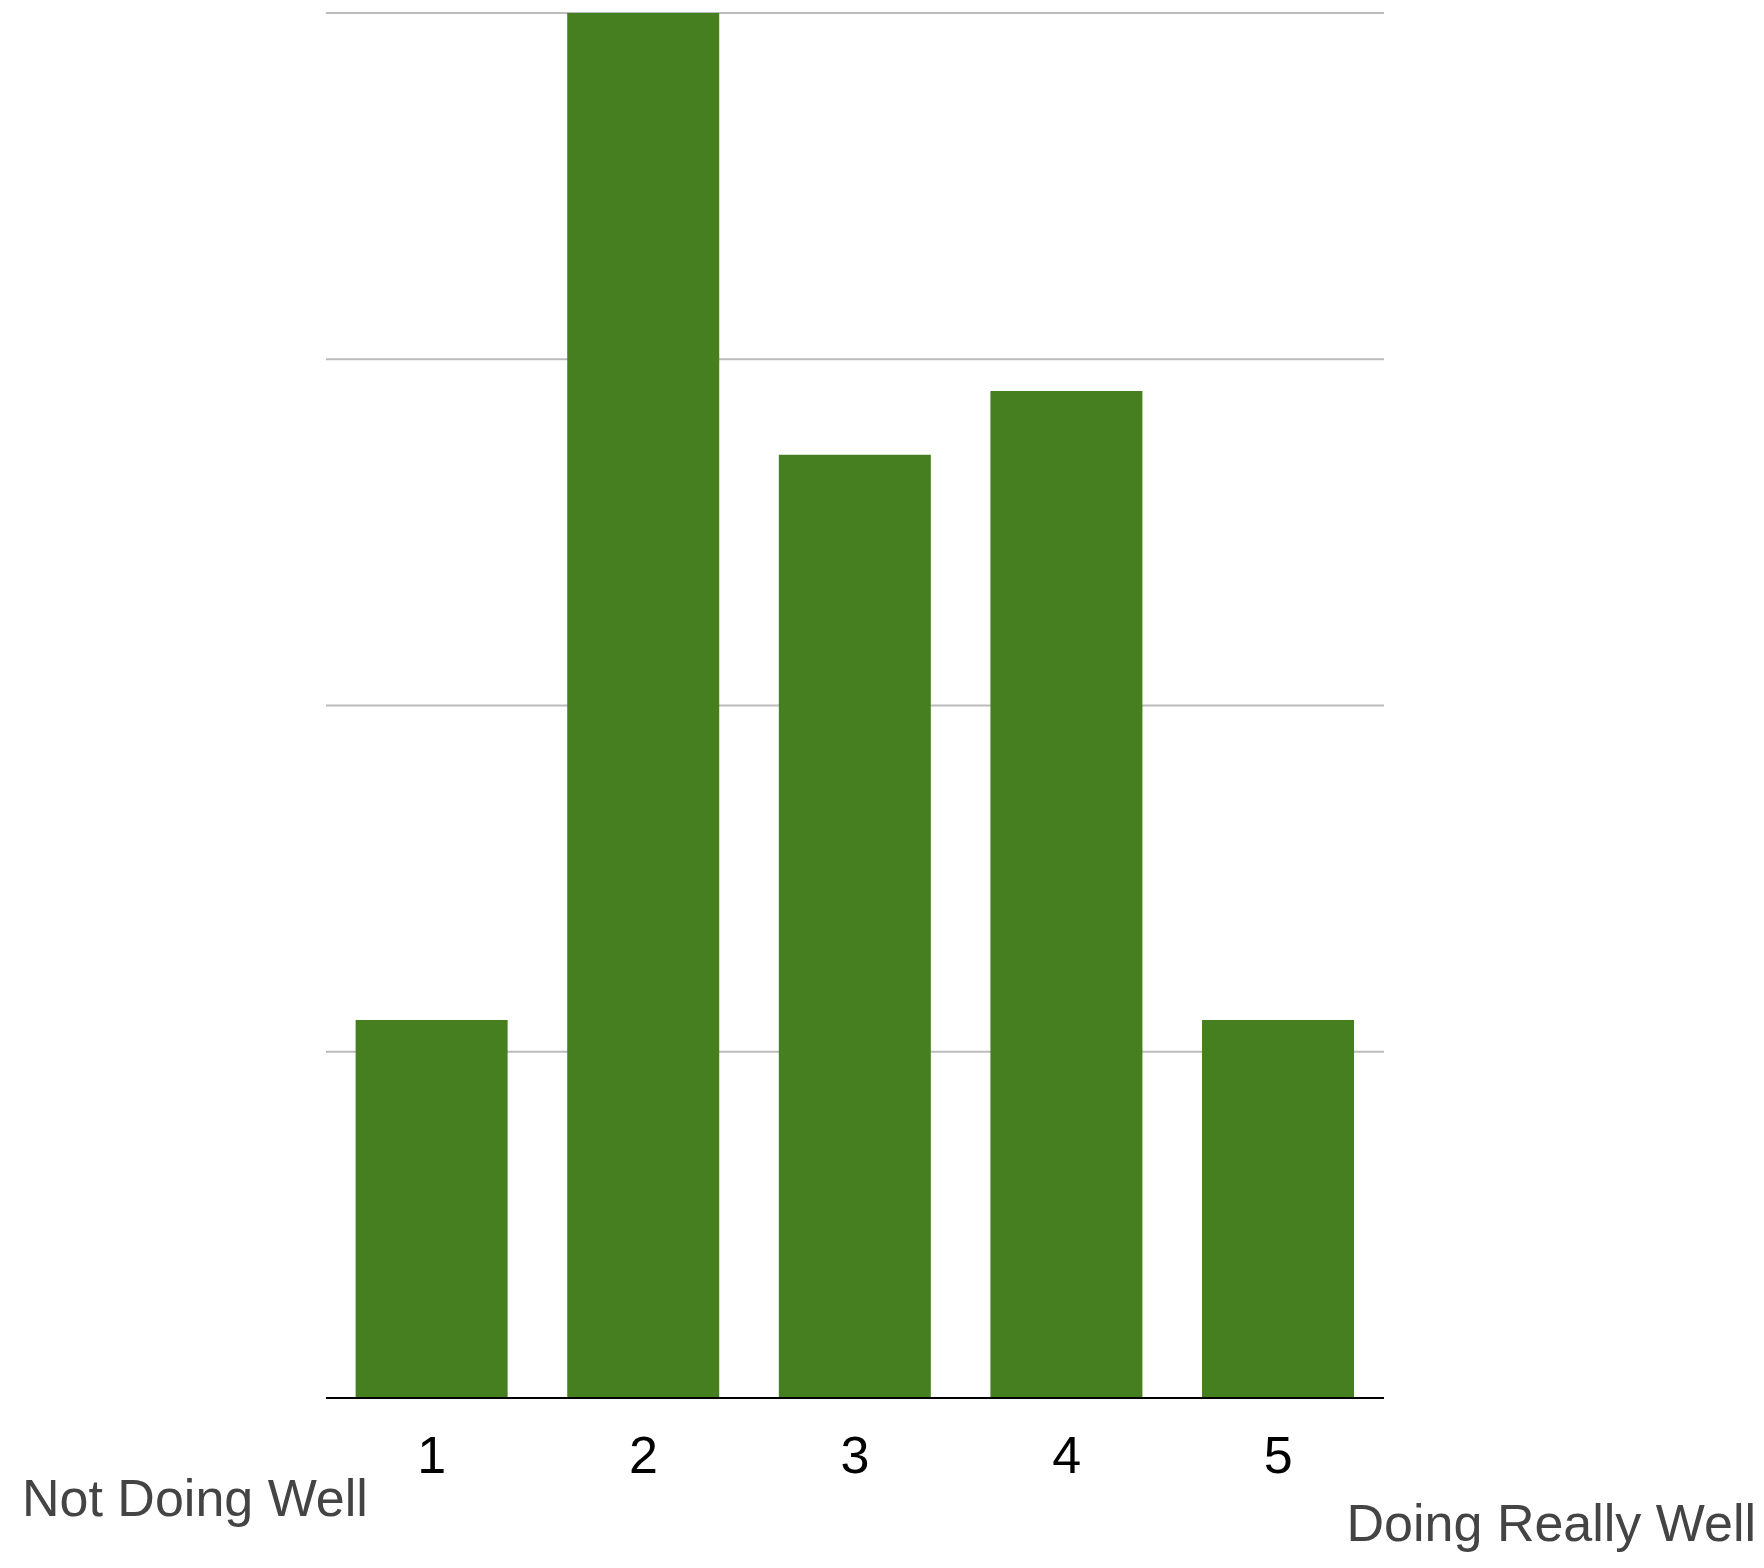 The image size is (1764, 1568). What do you see at coordinates (1278, 1454) in the screenshot?
I see `x-tick-label: 5` at bounding box center [1278, 1454].